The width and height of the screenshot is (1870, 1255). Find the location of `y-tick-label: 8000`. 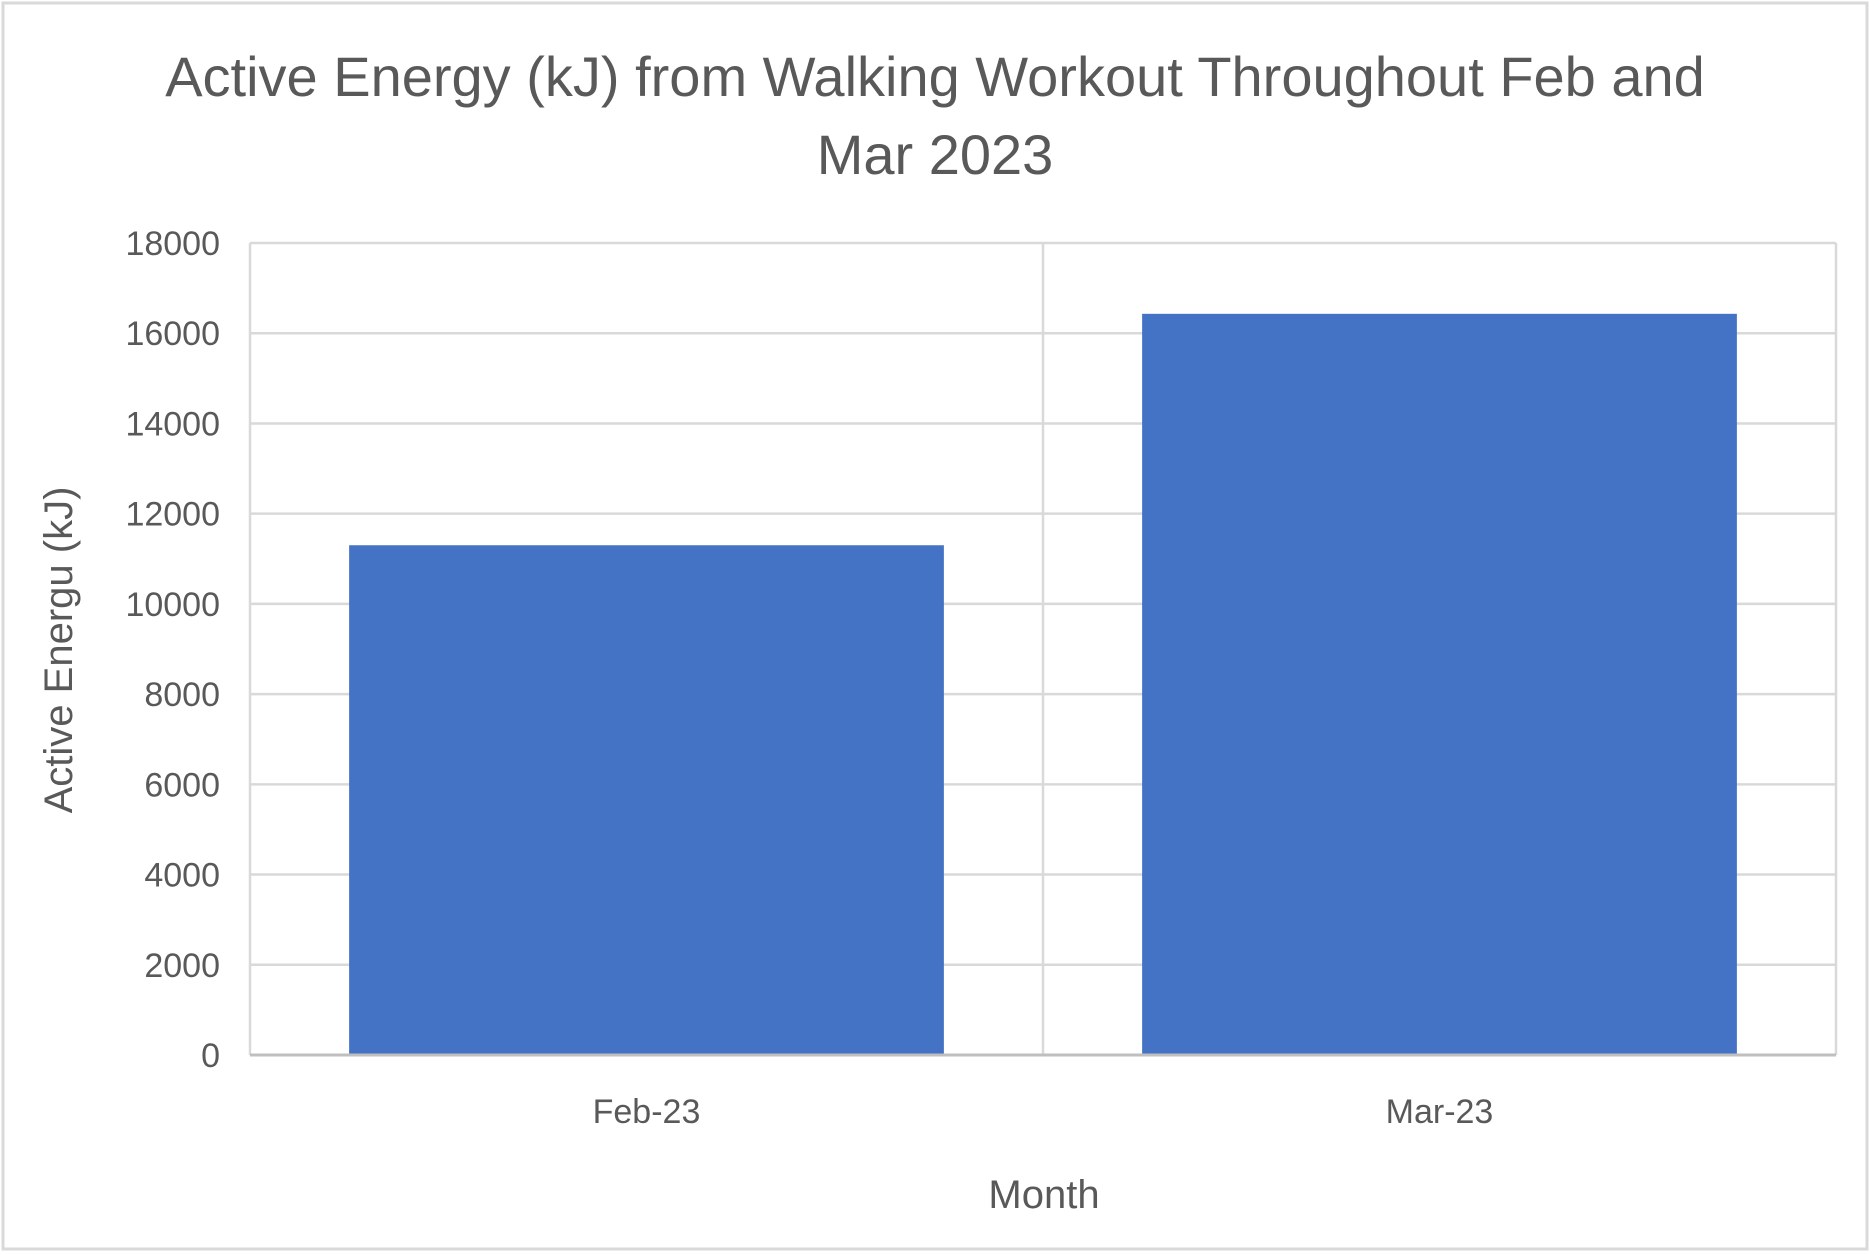

y-tick-label: 8000 is located at coordinates (182, 695).